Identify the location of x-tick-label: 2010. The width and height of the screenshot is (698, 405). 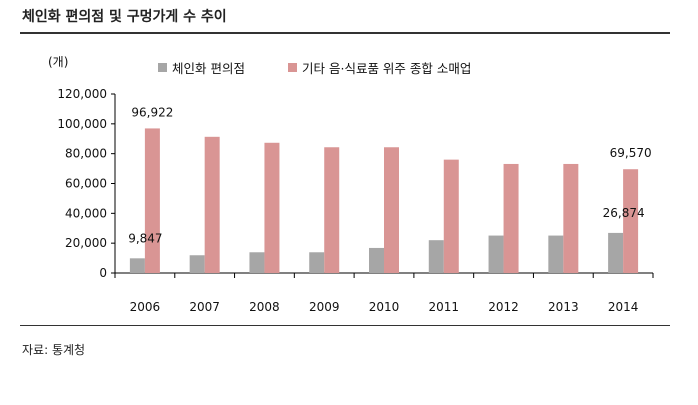
(384, 307).